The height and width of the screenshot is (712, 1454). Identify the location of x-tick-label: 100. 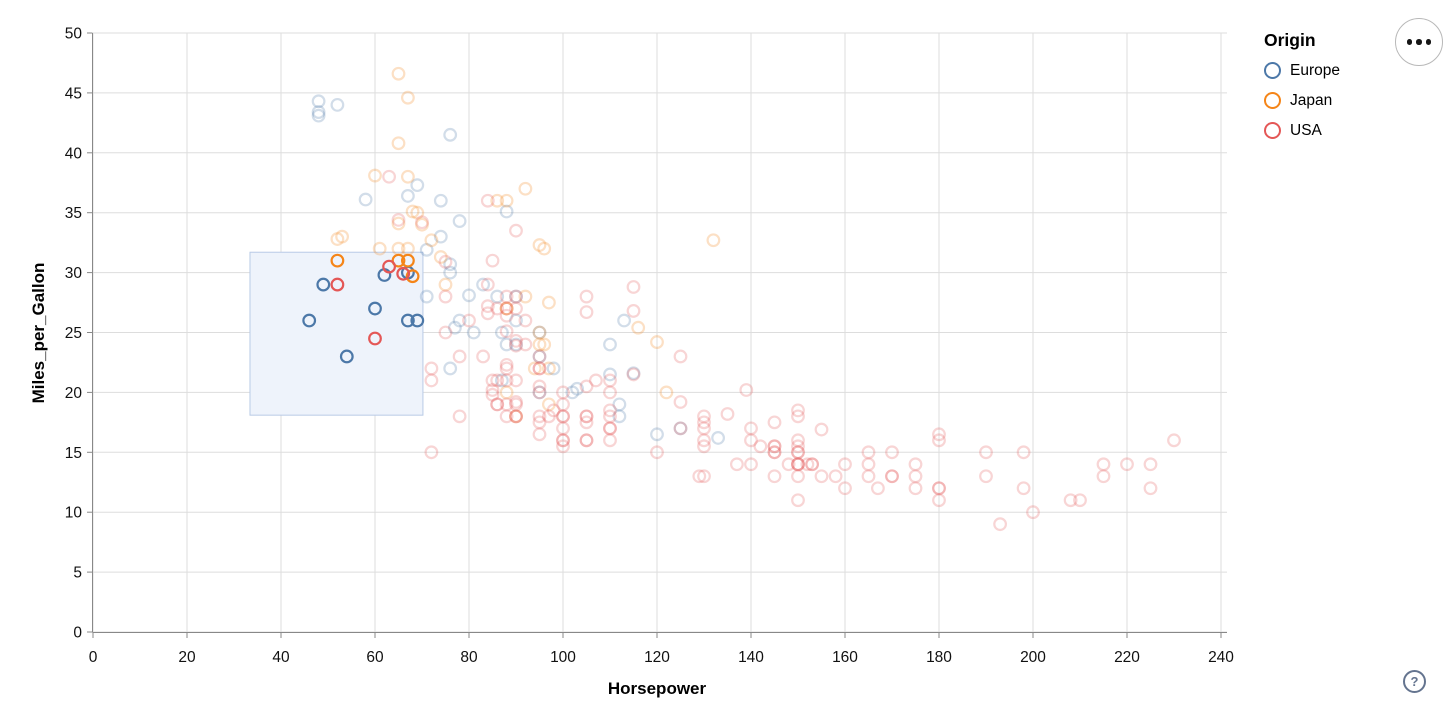
(563, 657).